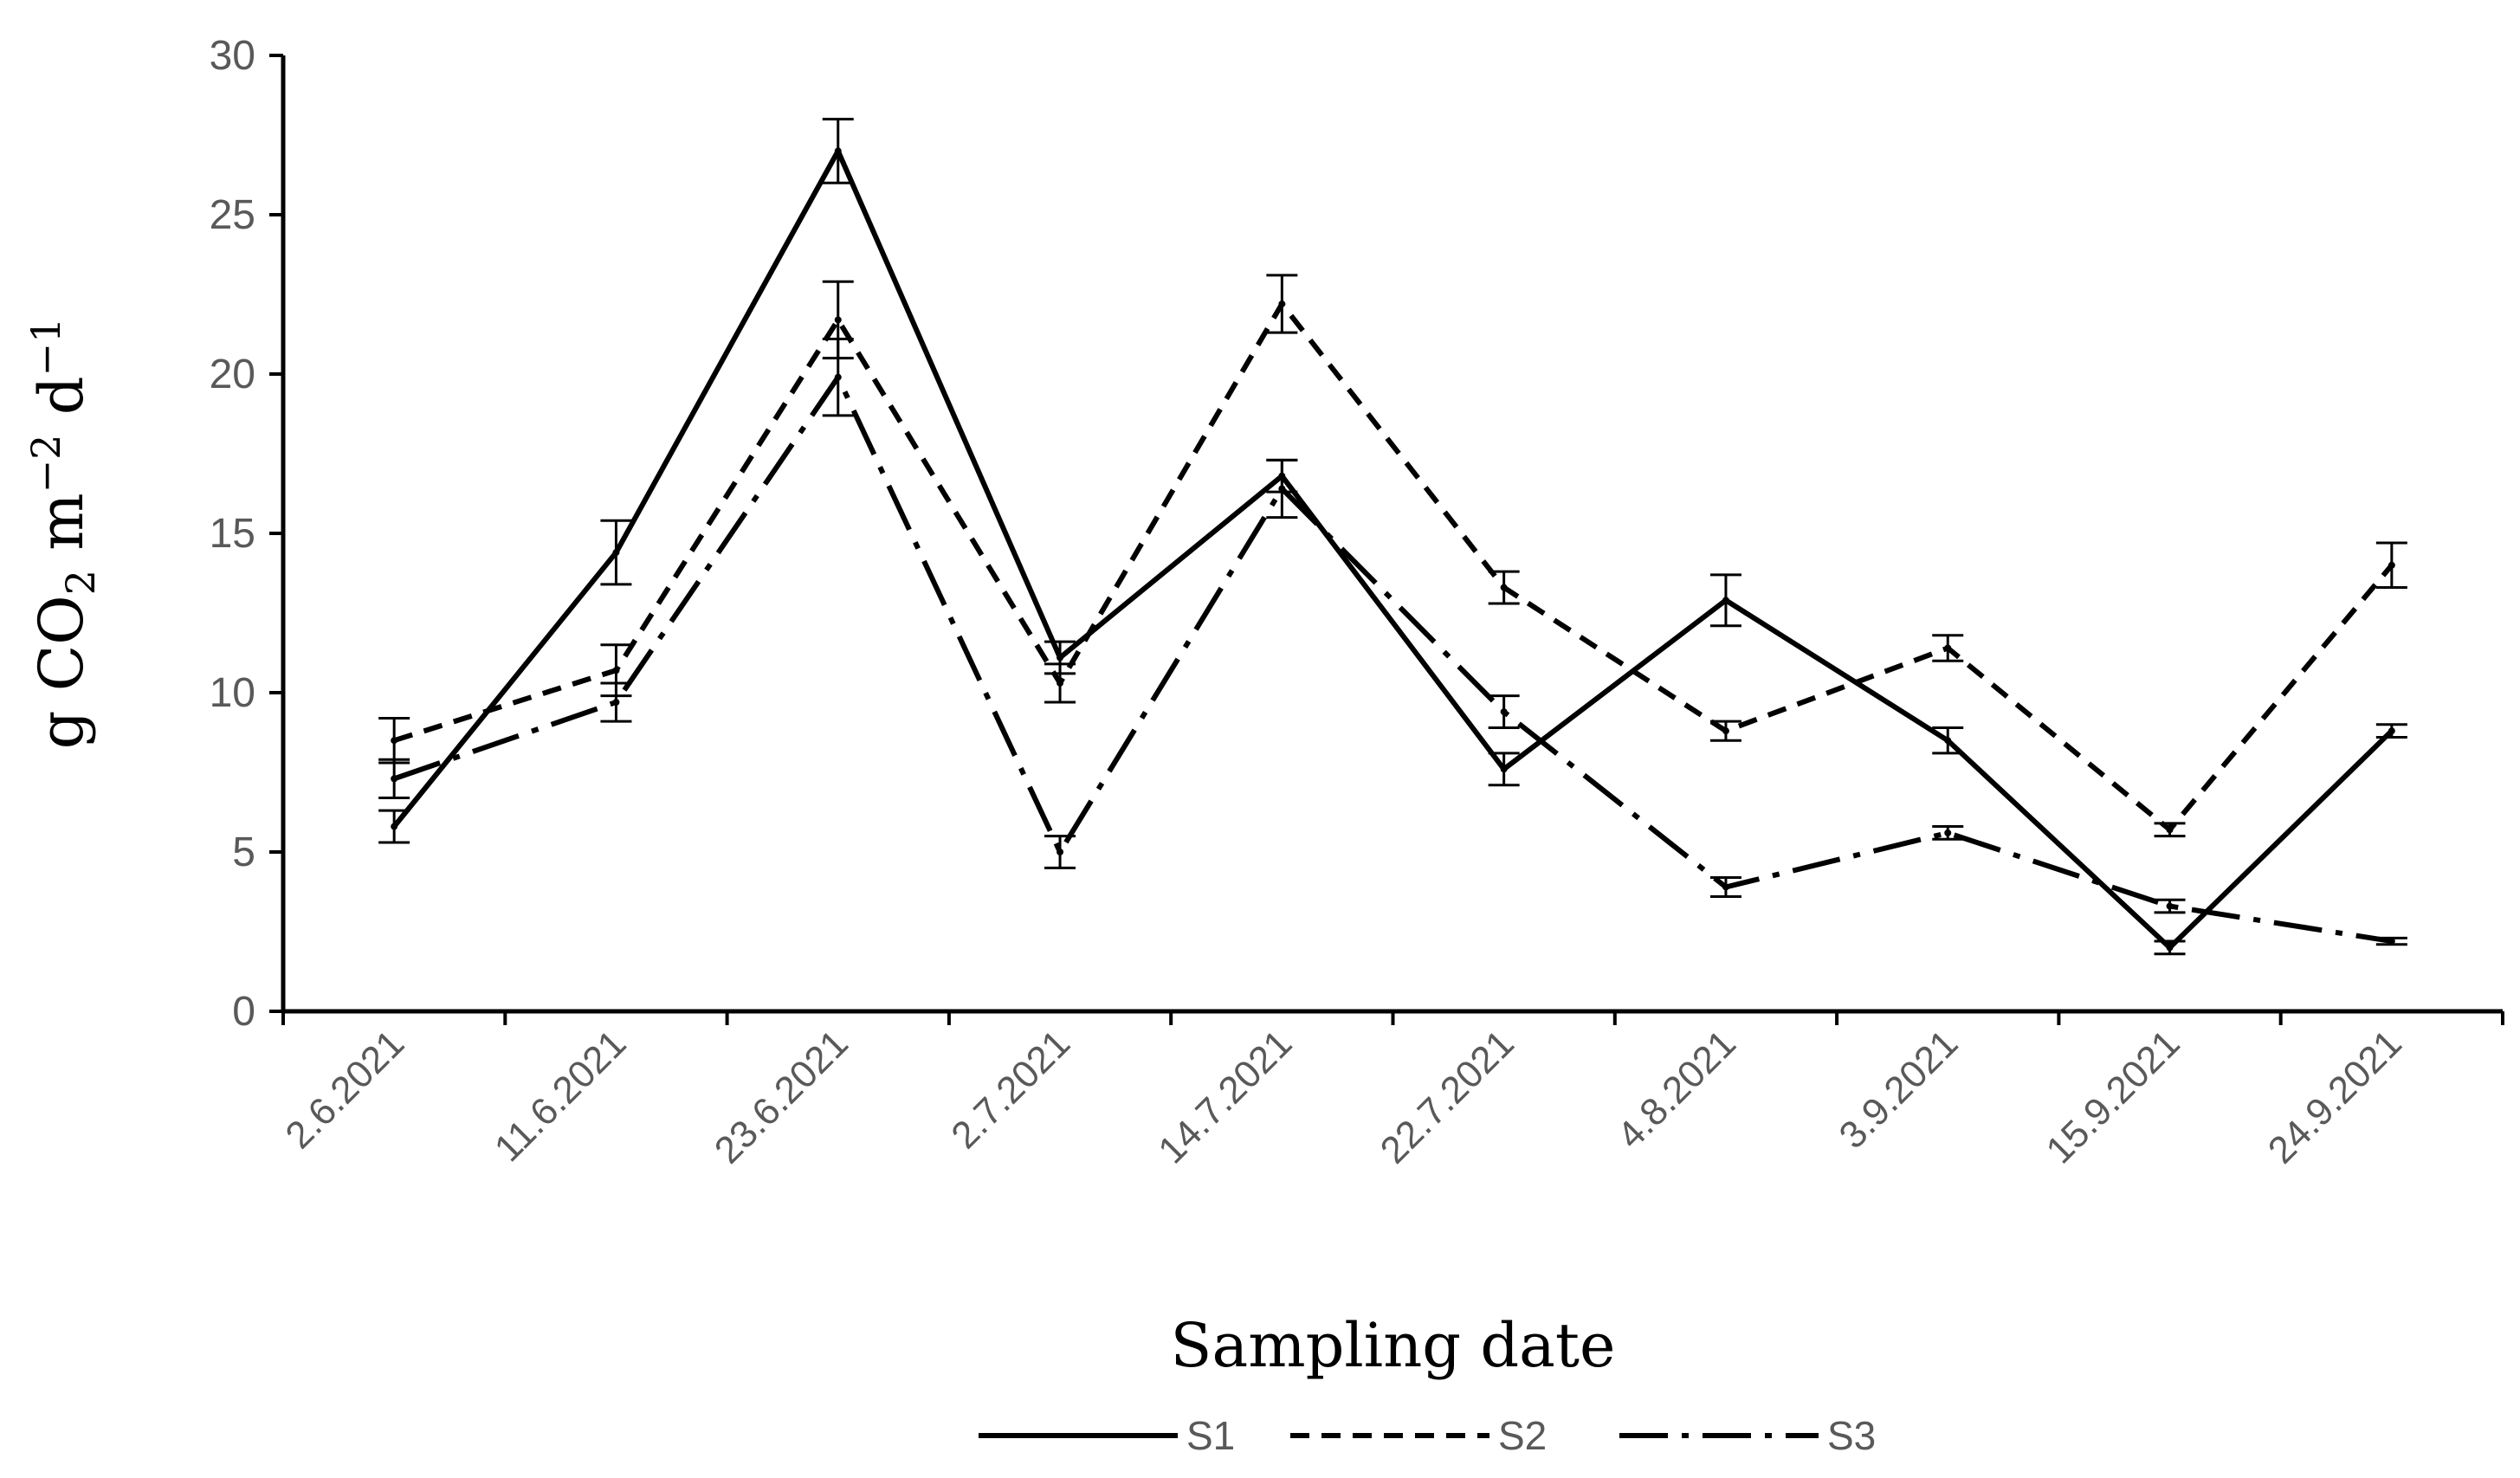 The width and height of the screenshot is (2520, 1478). I want to click on y-tick-label: 15, so click(232, 534).